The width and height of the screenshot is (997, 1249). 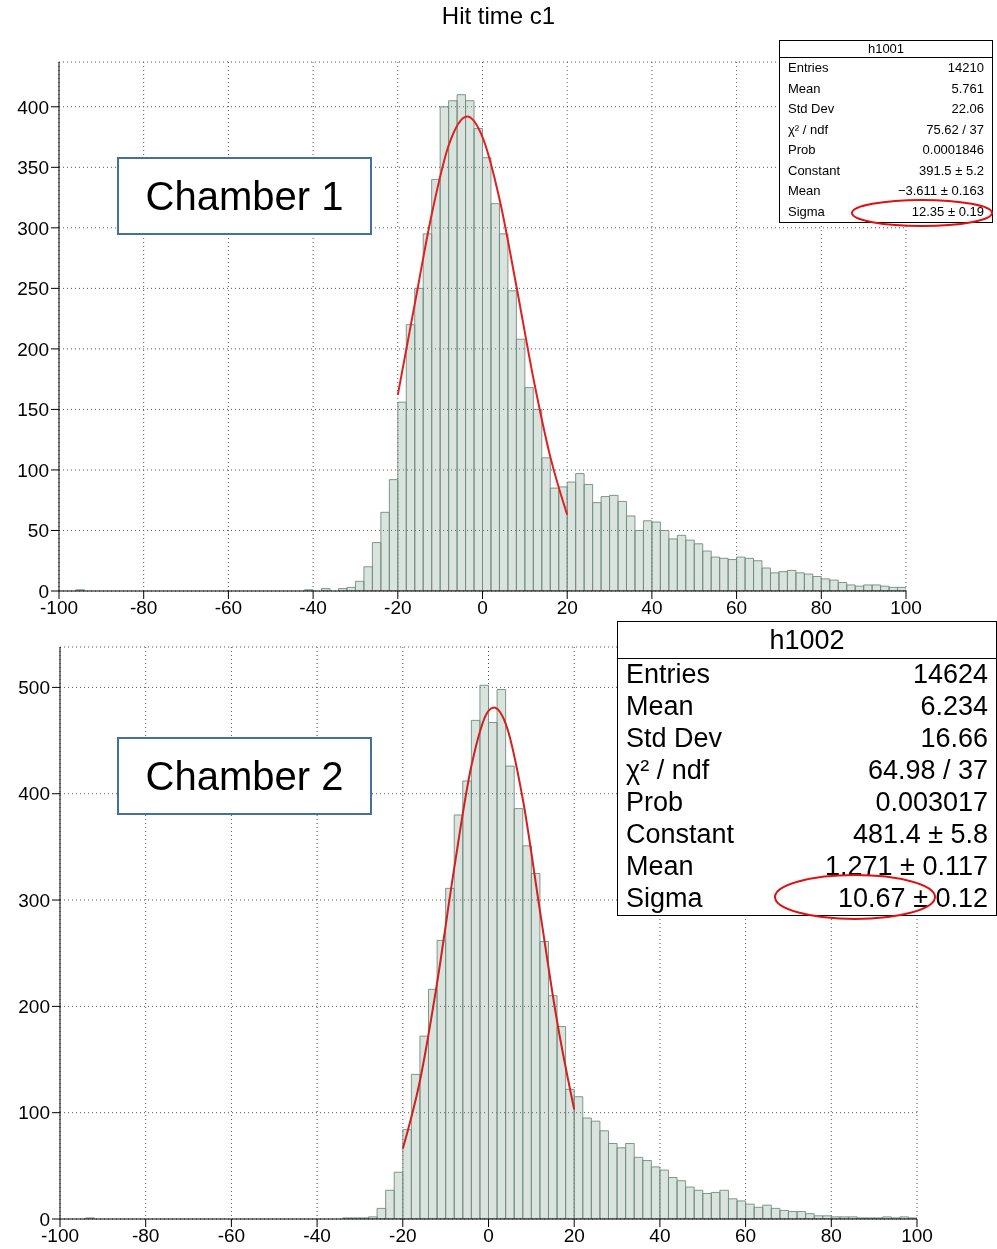 I want to click on annotation: h1002, so click(x=807, y=640).